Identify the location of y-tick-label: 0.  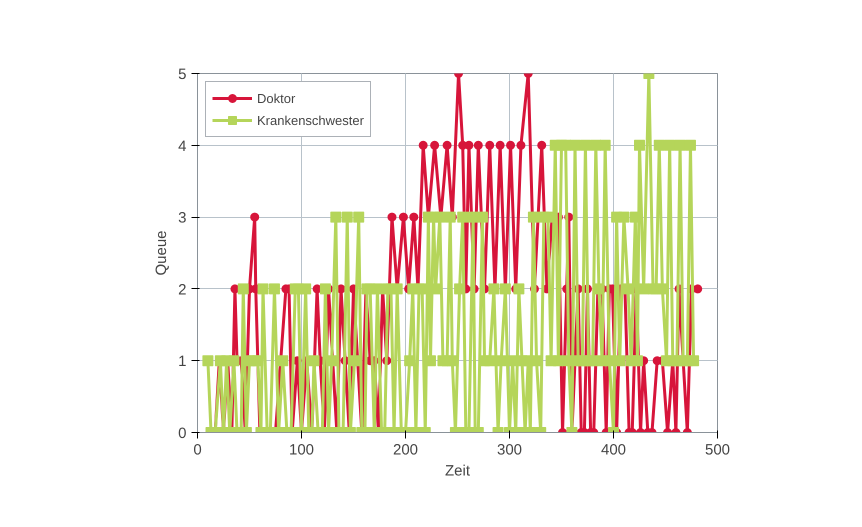
(182, 433).